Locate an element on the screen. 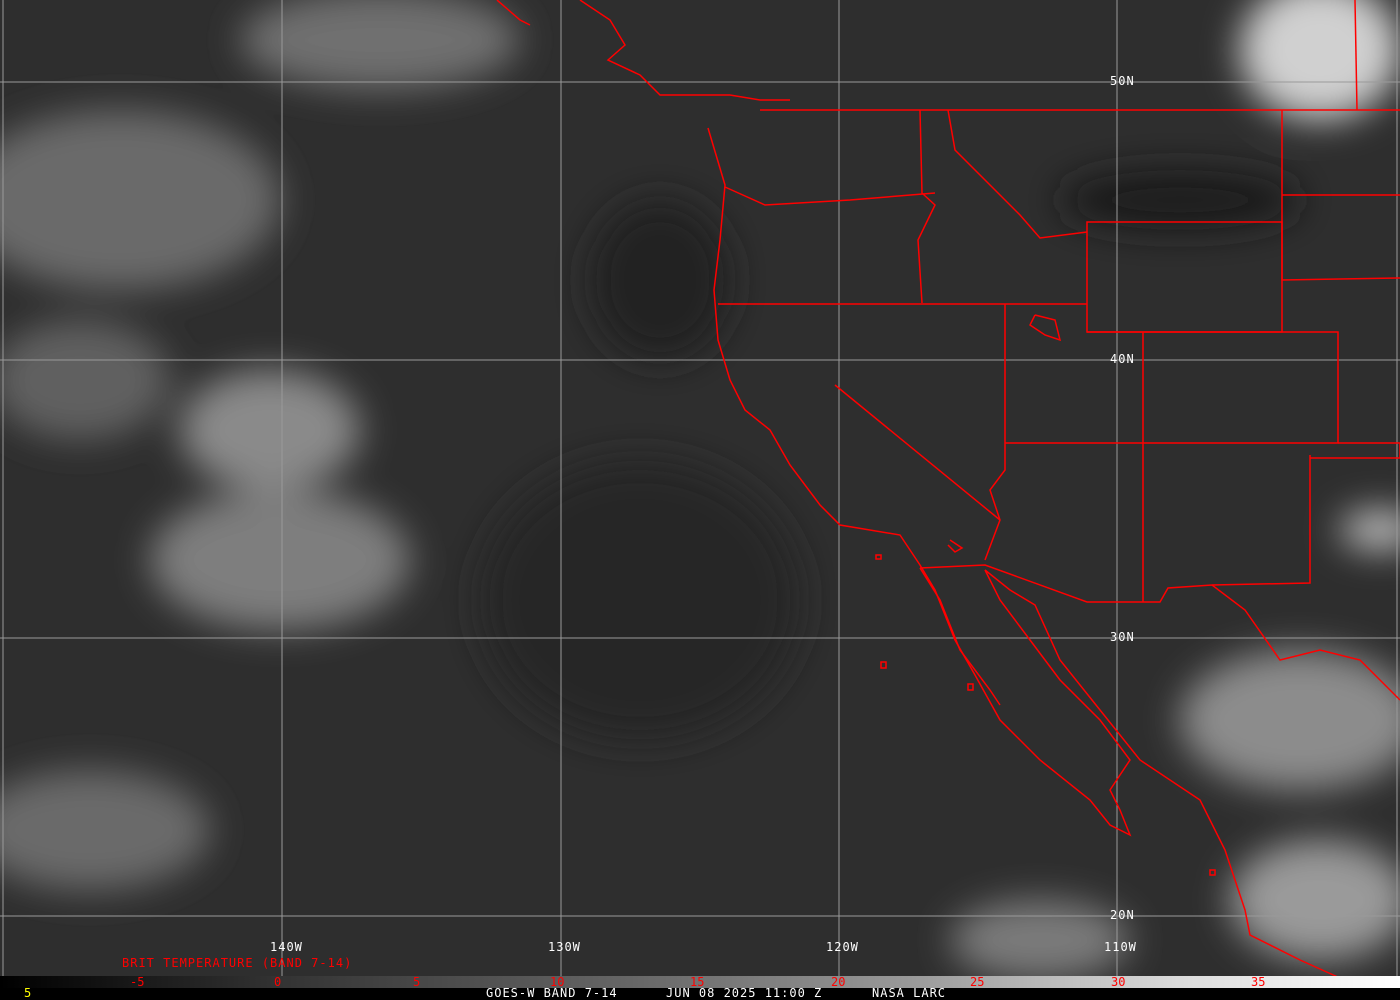  coastline-baja-west is located at coordinates (960, 636).